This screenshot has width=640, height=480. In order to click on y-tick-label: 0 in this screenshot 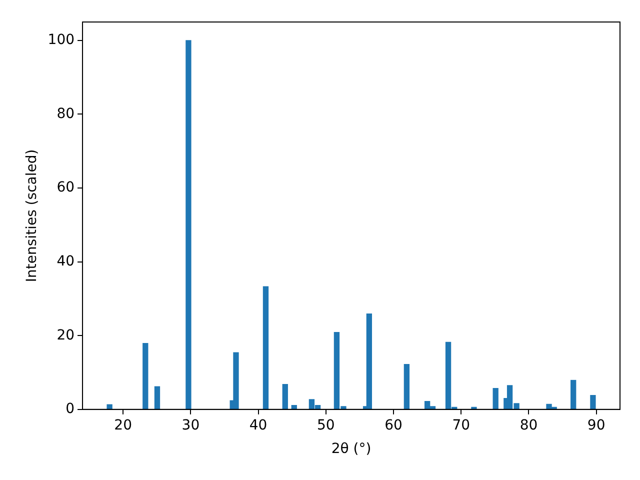, I will do `click(70, 409)`.